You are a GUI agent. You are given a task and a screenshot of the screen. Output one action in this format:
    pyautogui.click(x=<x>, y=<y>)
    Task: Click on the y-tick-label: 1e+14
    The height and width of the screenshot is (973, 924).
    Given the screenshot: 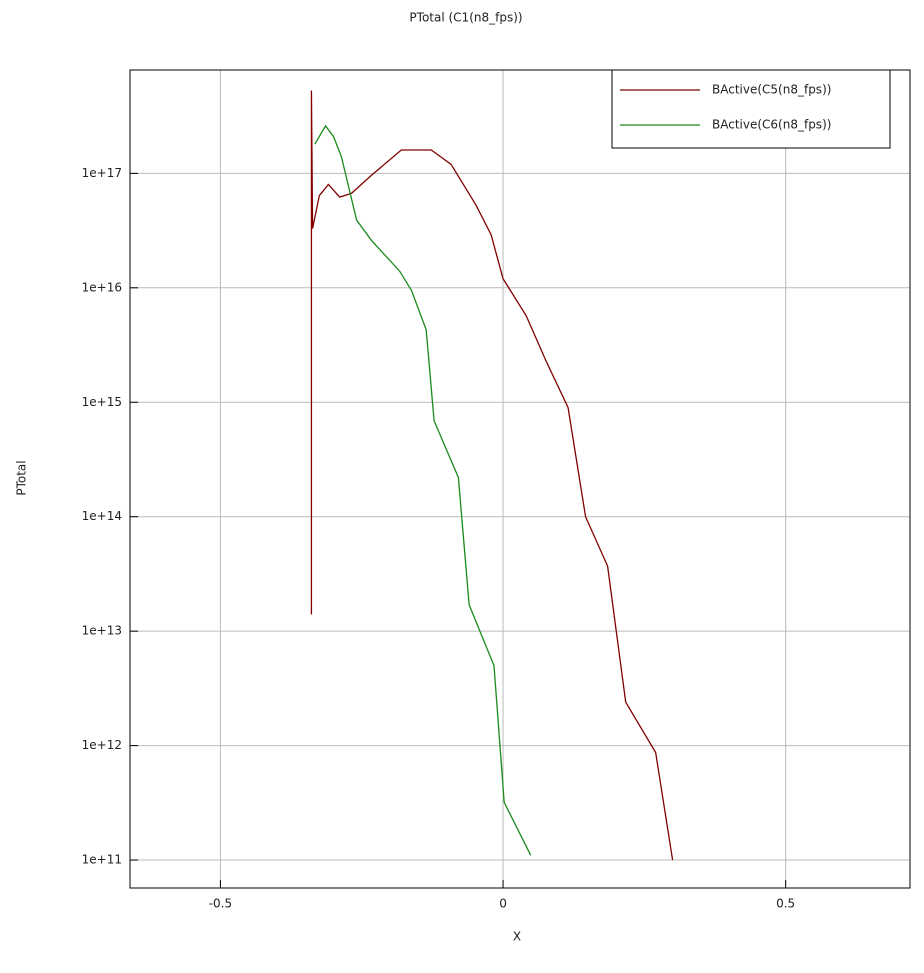 What is the action you would take?
    pyautogui.click(x=102, y=516)
    